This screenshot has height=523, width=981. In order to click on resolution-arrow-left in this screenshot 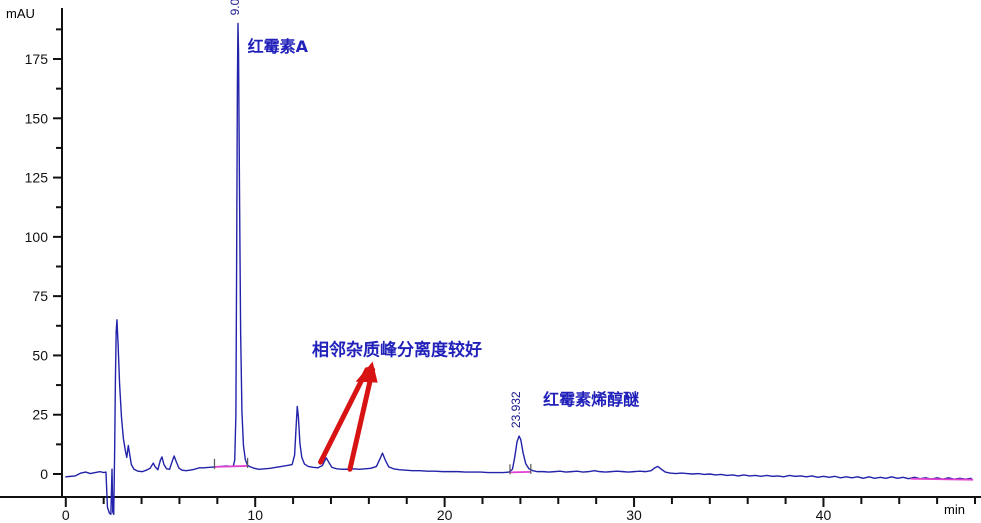, I will do `click(344, 416)`.